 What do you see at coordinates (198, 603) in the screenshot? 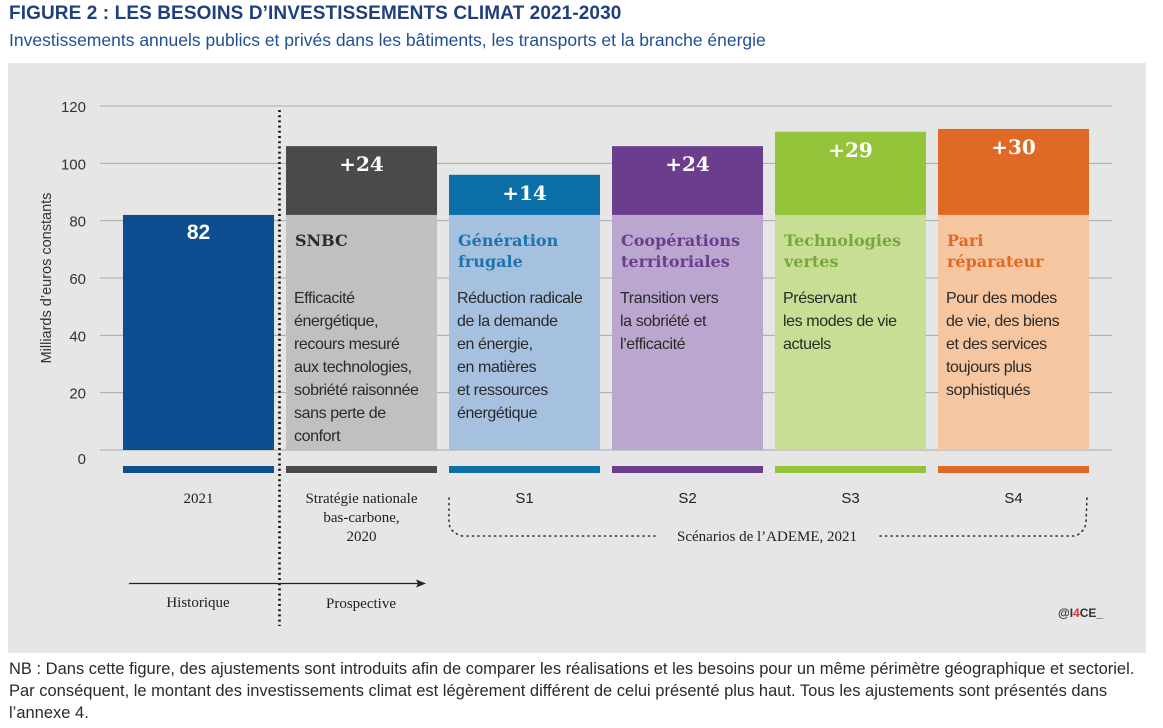
I see `timeline-label-historique: Historique` at bounding box center [198, 603].